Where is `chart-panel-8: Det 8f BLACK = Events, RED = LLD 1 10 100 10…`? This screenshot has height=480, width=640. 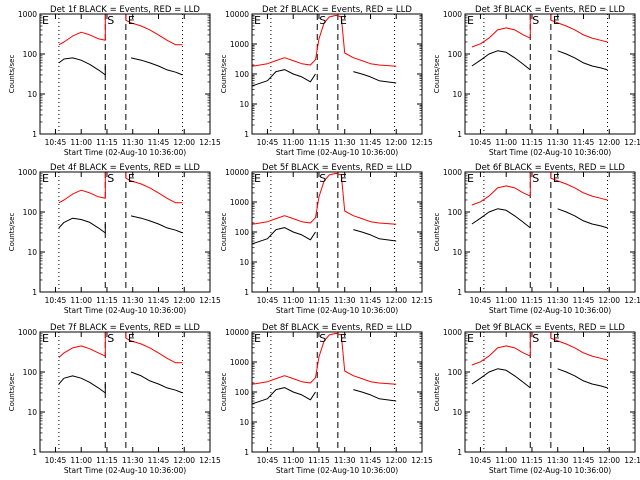
chart-panel-8: Det 8f BLACK = Events, RED = LLD 1 10 100 10… is located at coordinates (326, 399).